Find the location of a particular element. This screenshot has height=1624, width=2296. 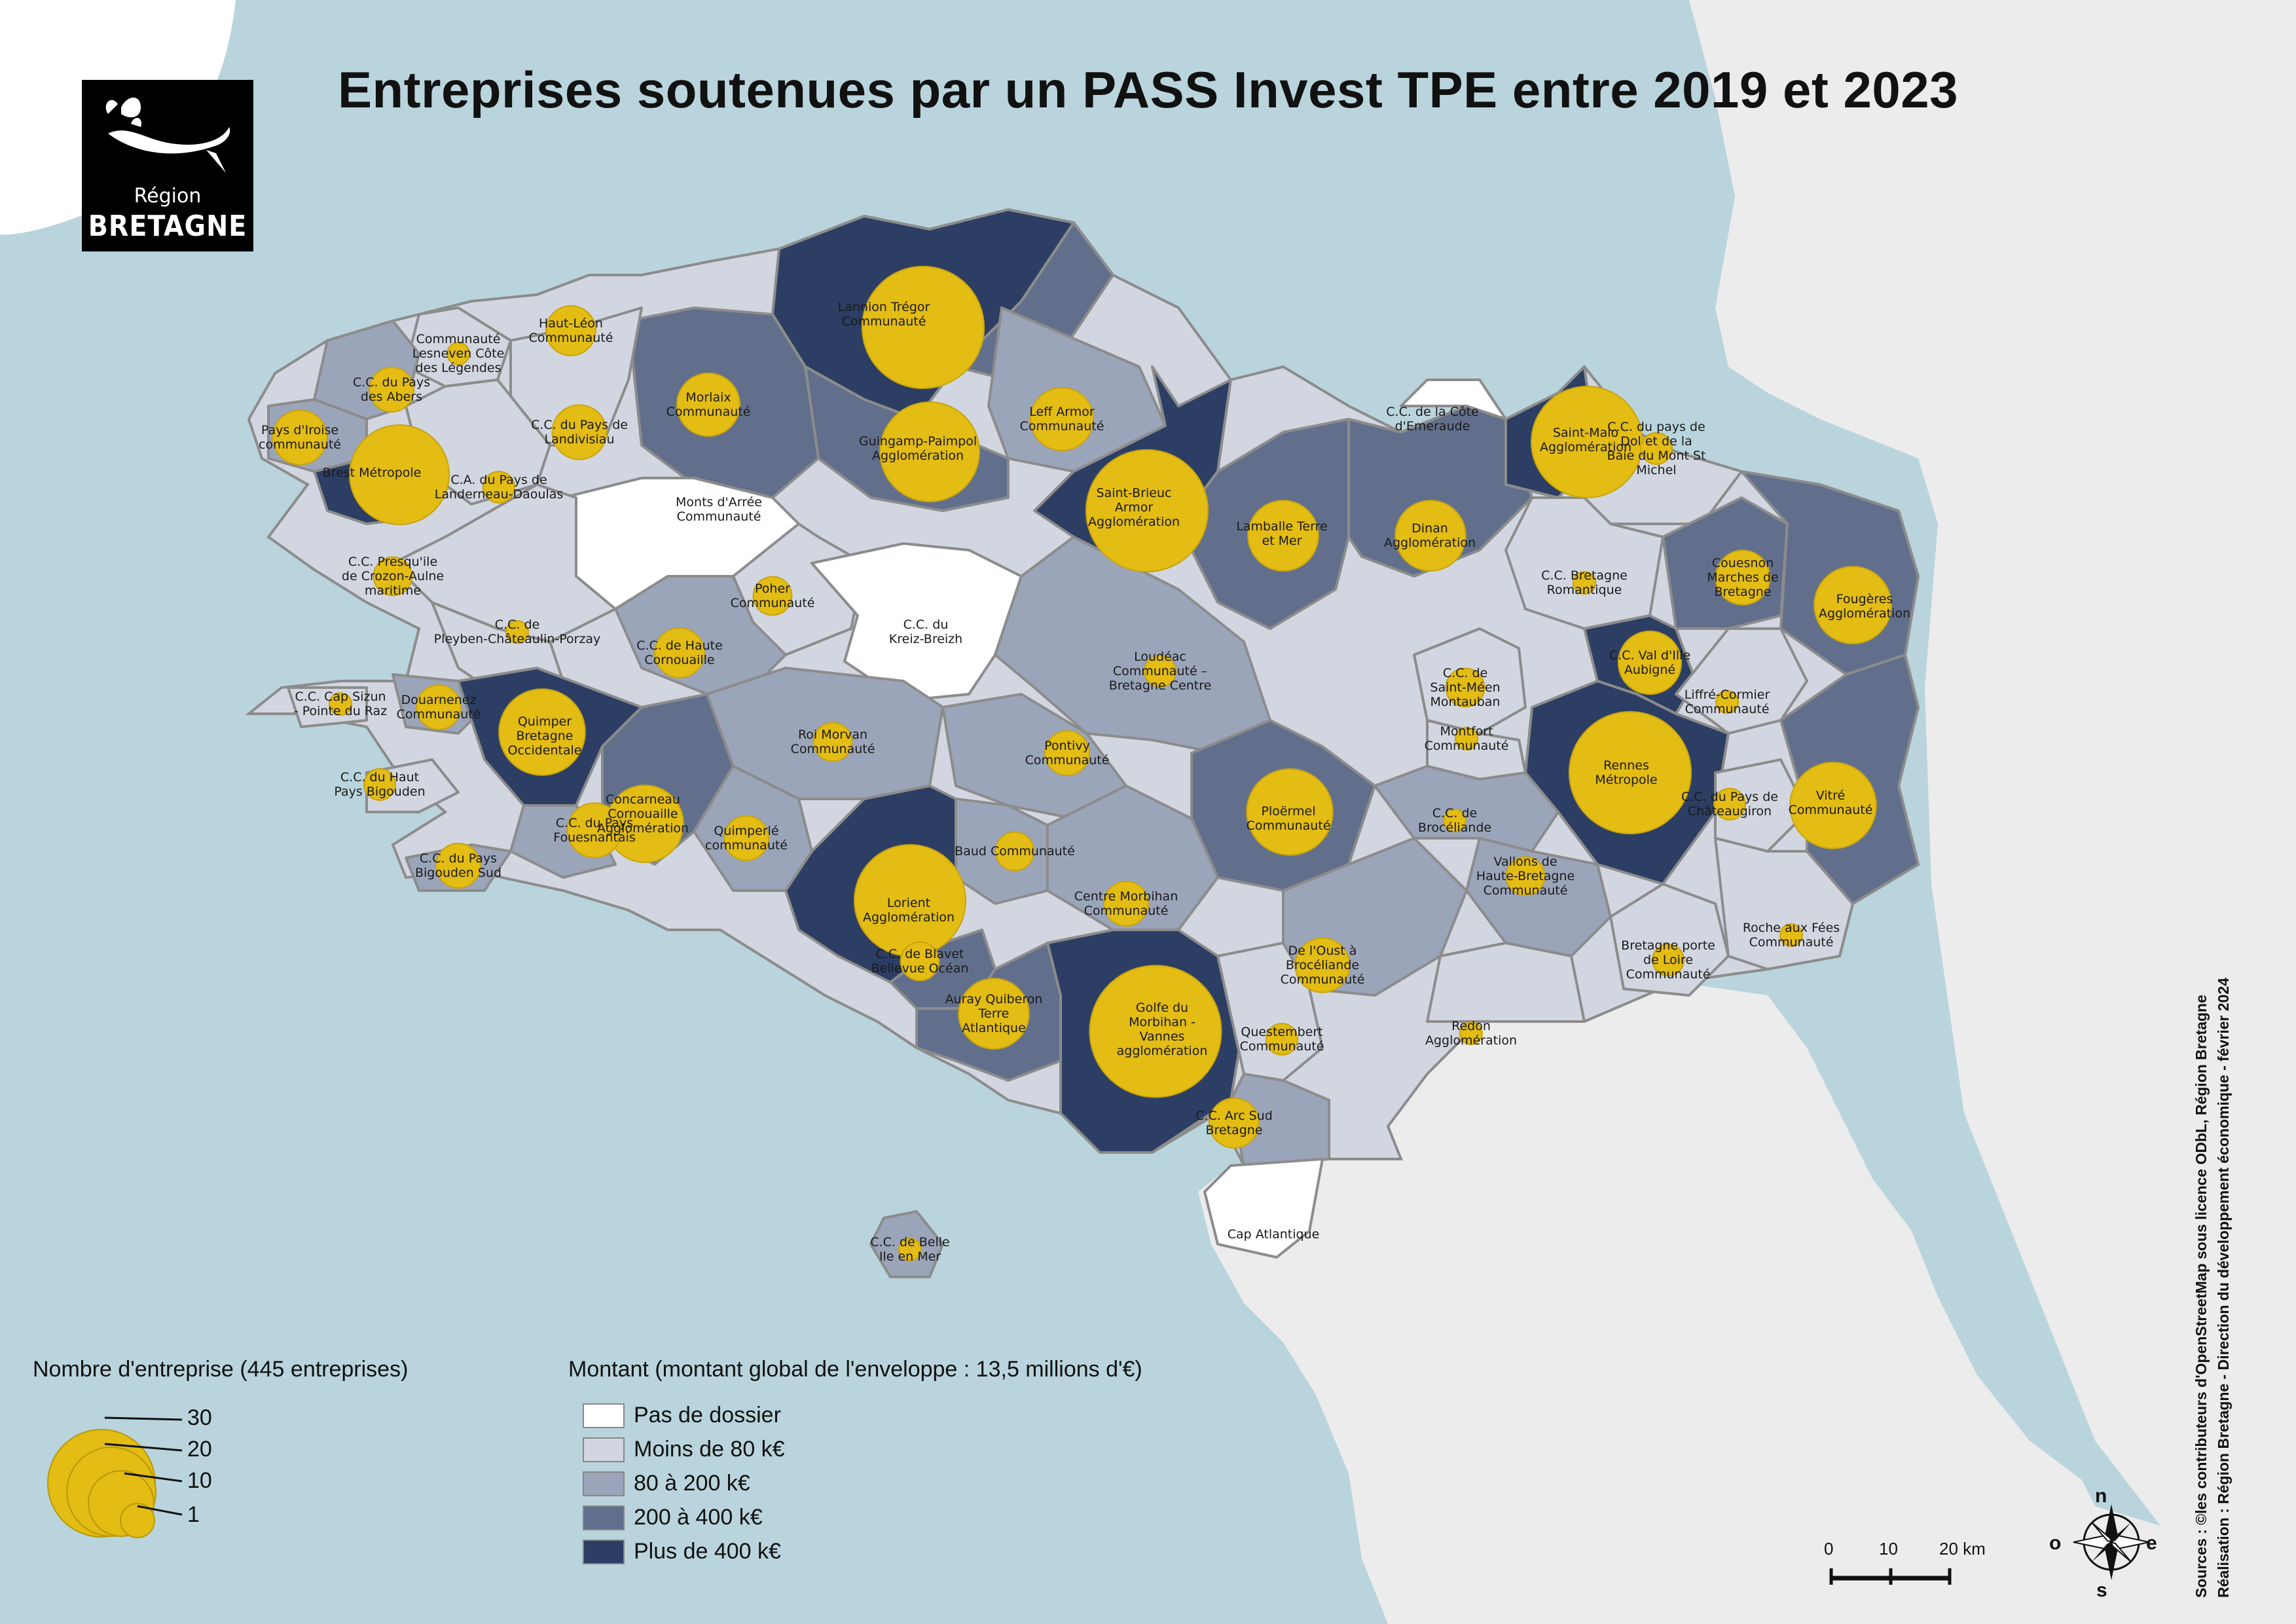

territory-label: C.C. de Haute Cornouaille is located at coordinates (679, 652).